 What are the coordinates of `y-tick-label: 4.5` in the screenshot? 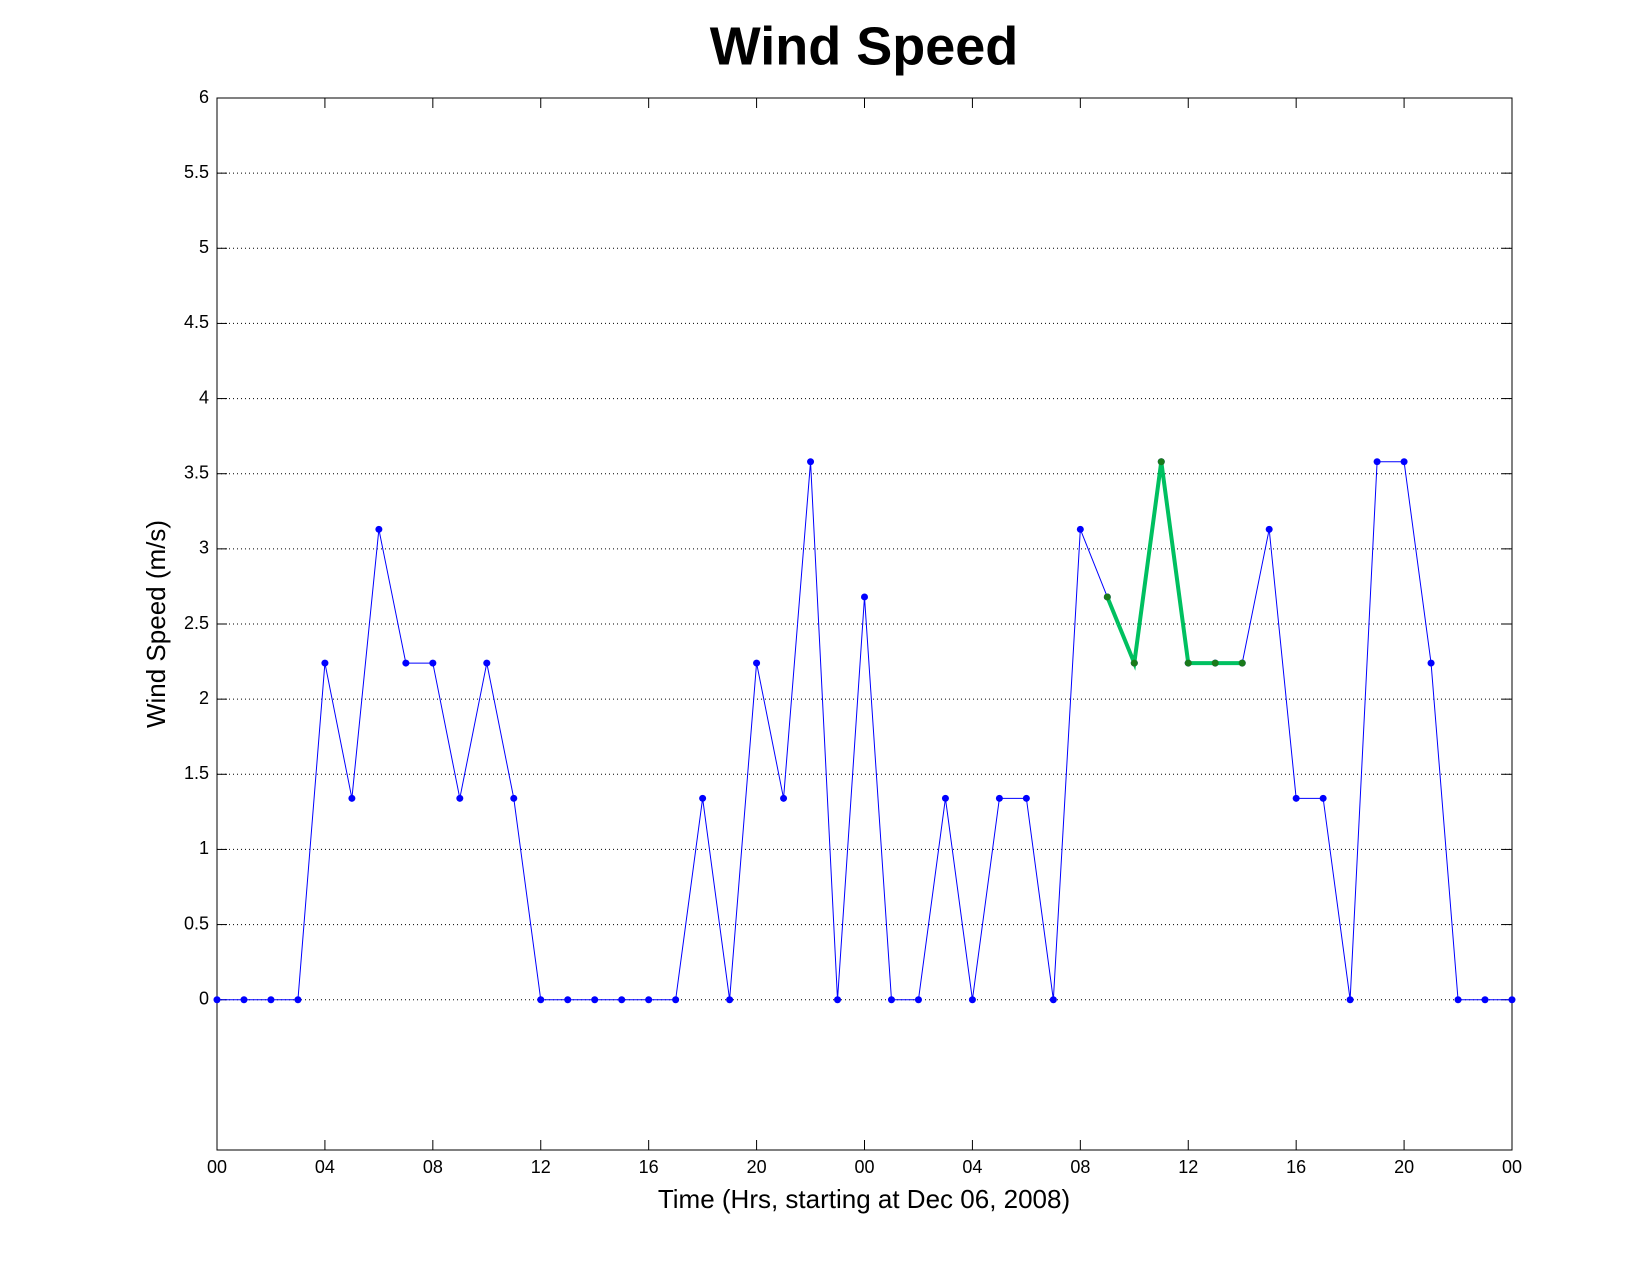 It's located at (196, 322).